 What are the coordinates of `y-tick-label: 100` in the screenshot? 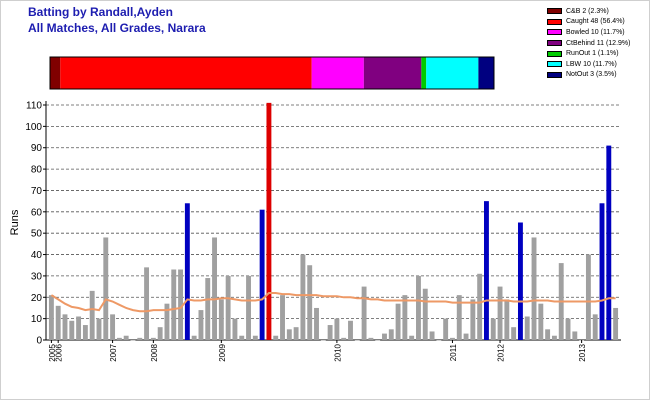 It's located at (33, 127).